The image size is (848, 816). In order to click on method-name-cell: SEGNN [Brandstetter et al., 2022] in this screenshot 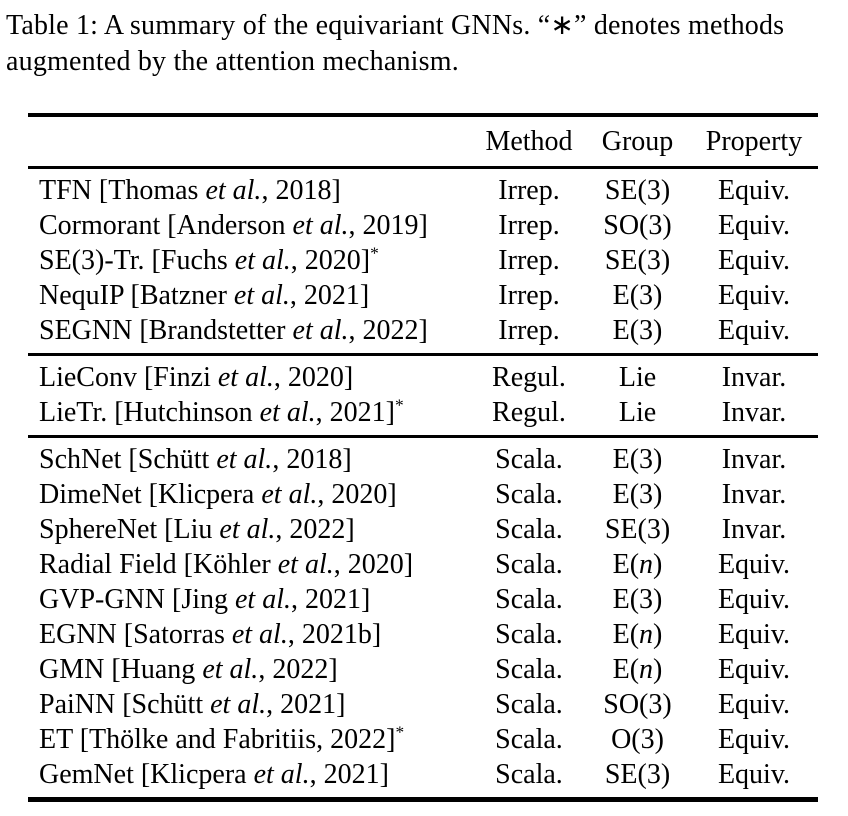, I will do `click(233, 330)`.